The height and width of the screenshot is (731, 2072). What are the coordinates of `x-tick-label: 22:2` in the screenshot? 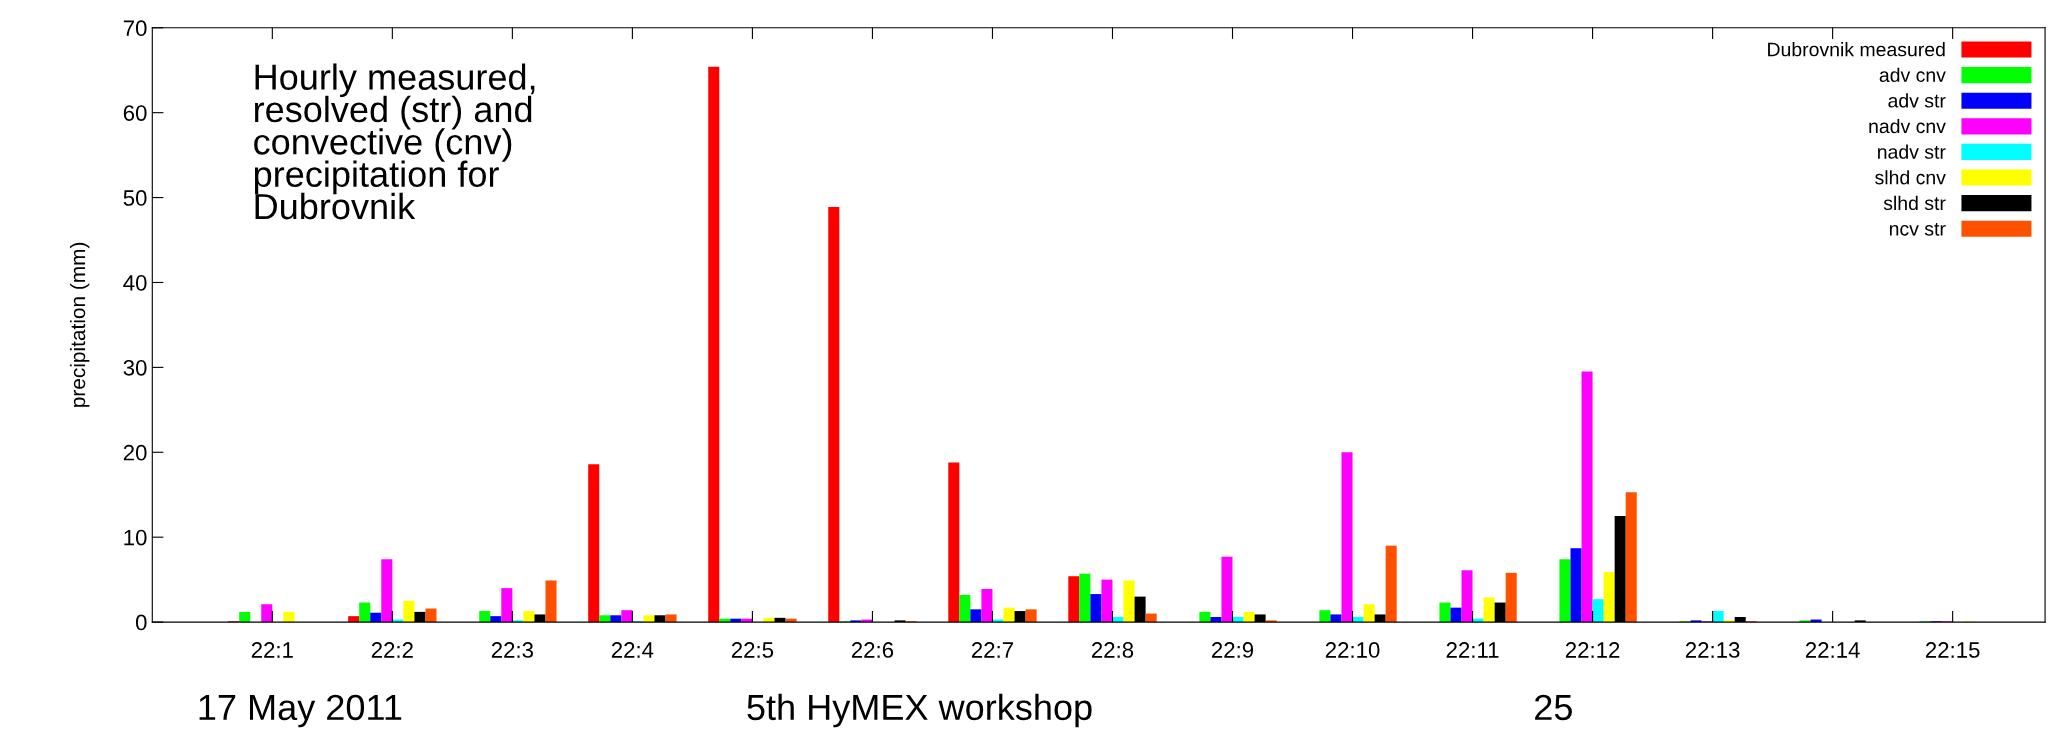 It's located at (392, 650).